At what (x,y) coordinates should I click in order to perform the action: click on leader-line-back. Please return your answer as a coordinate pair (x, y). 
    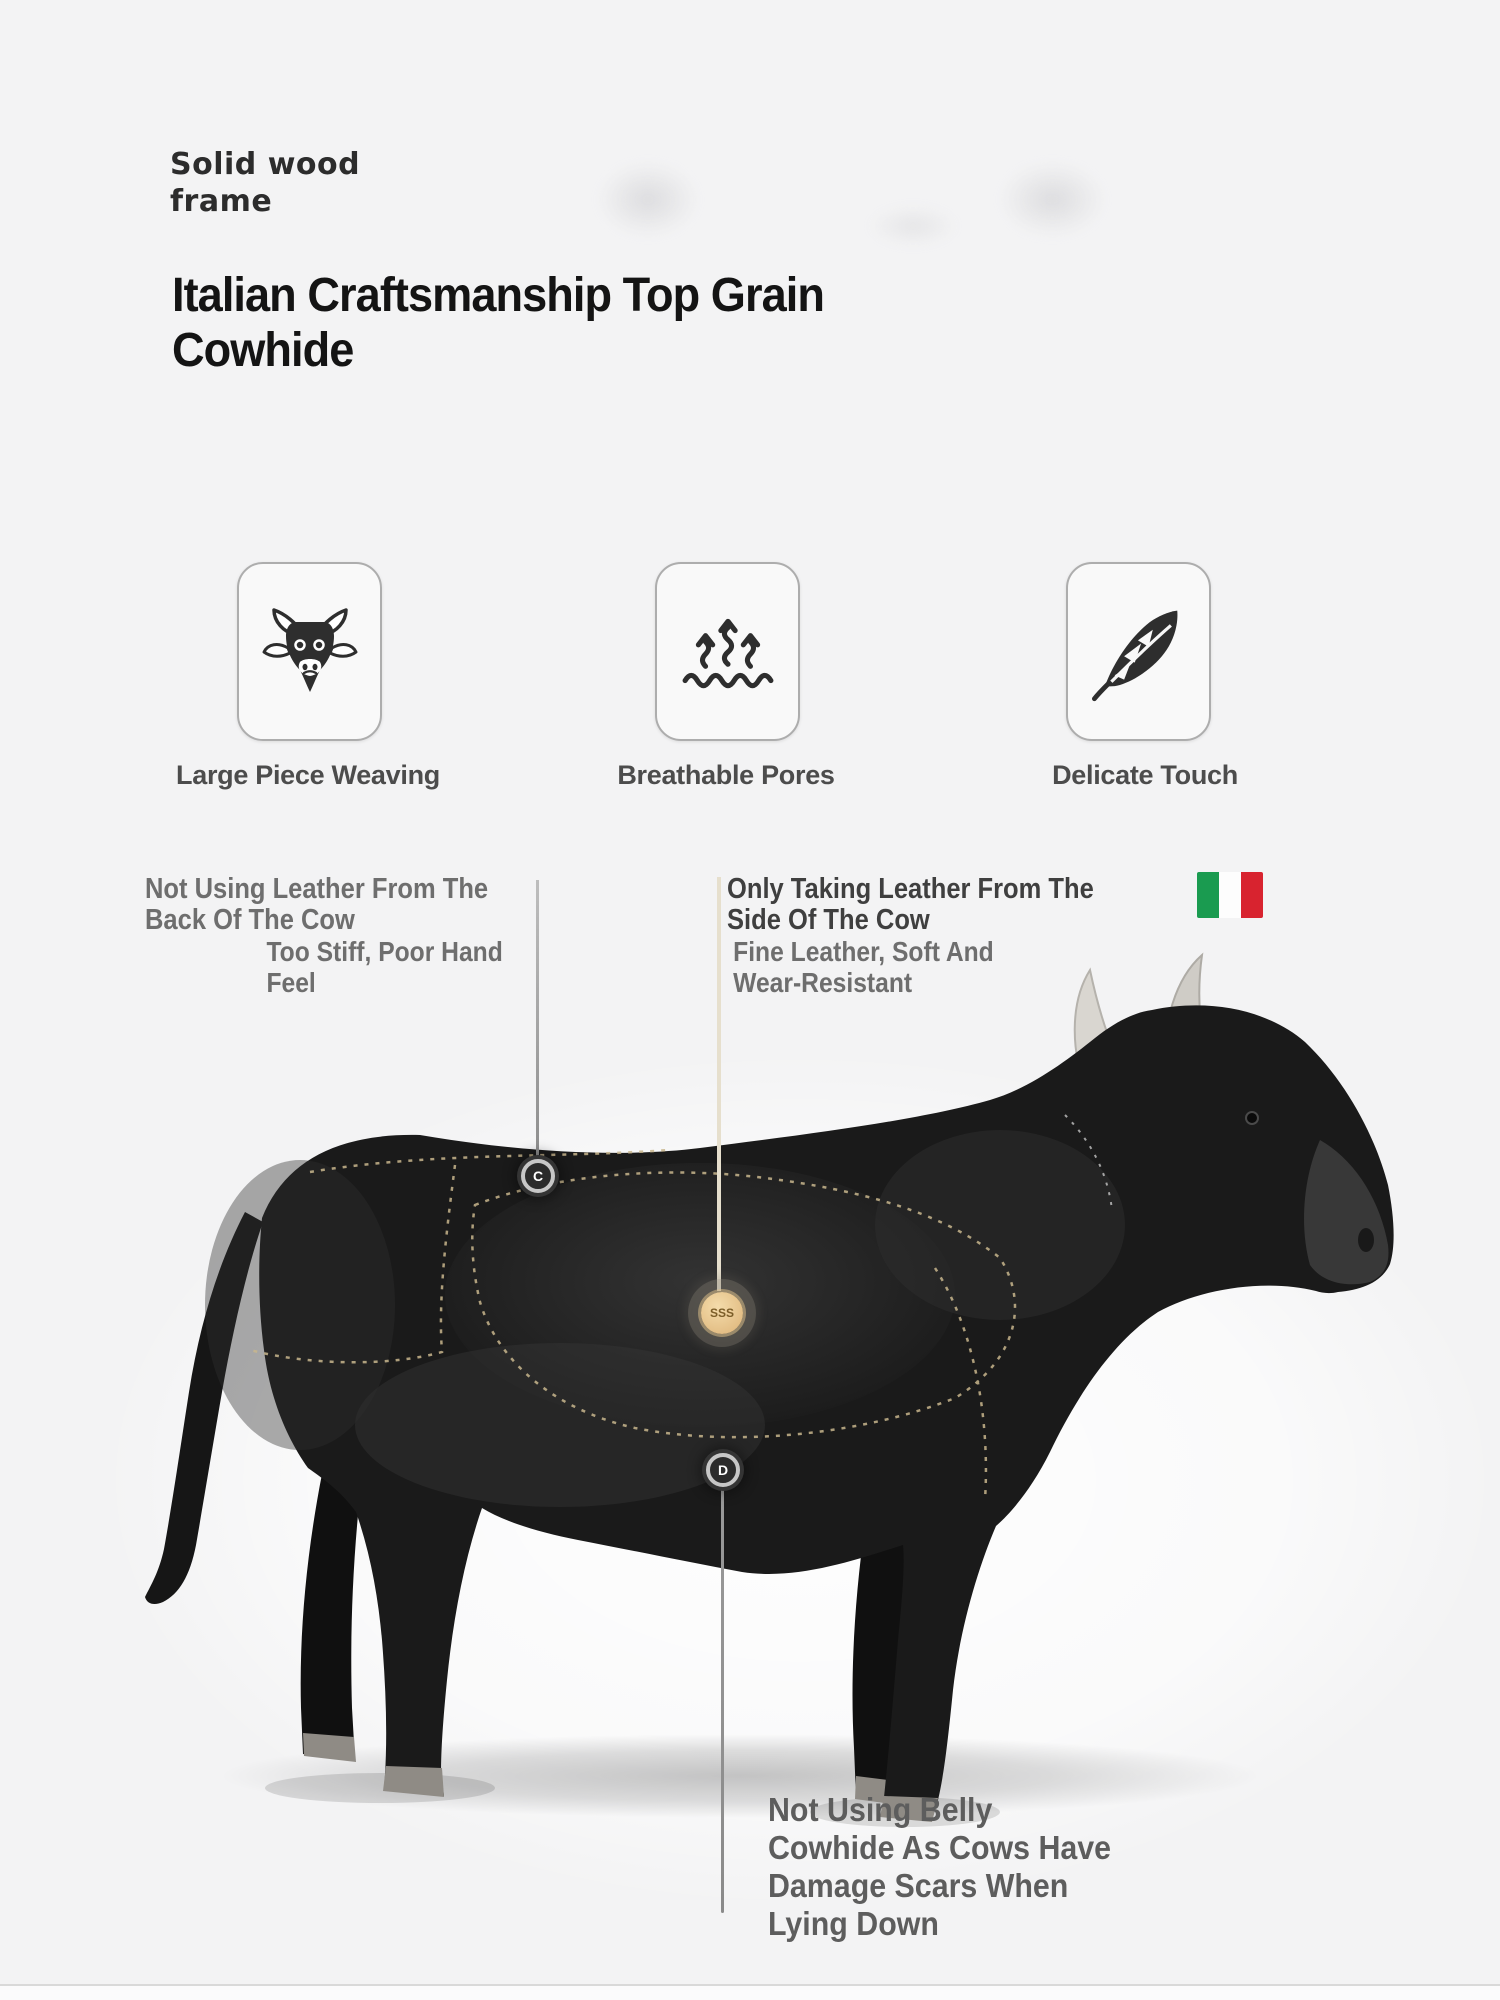
    Looking at the image, I should click on (537, 1020).